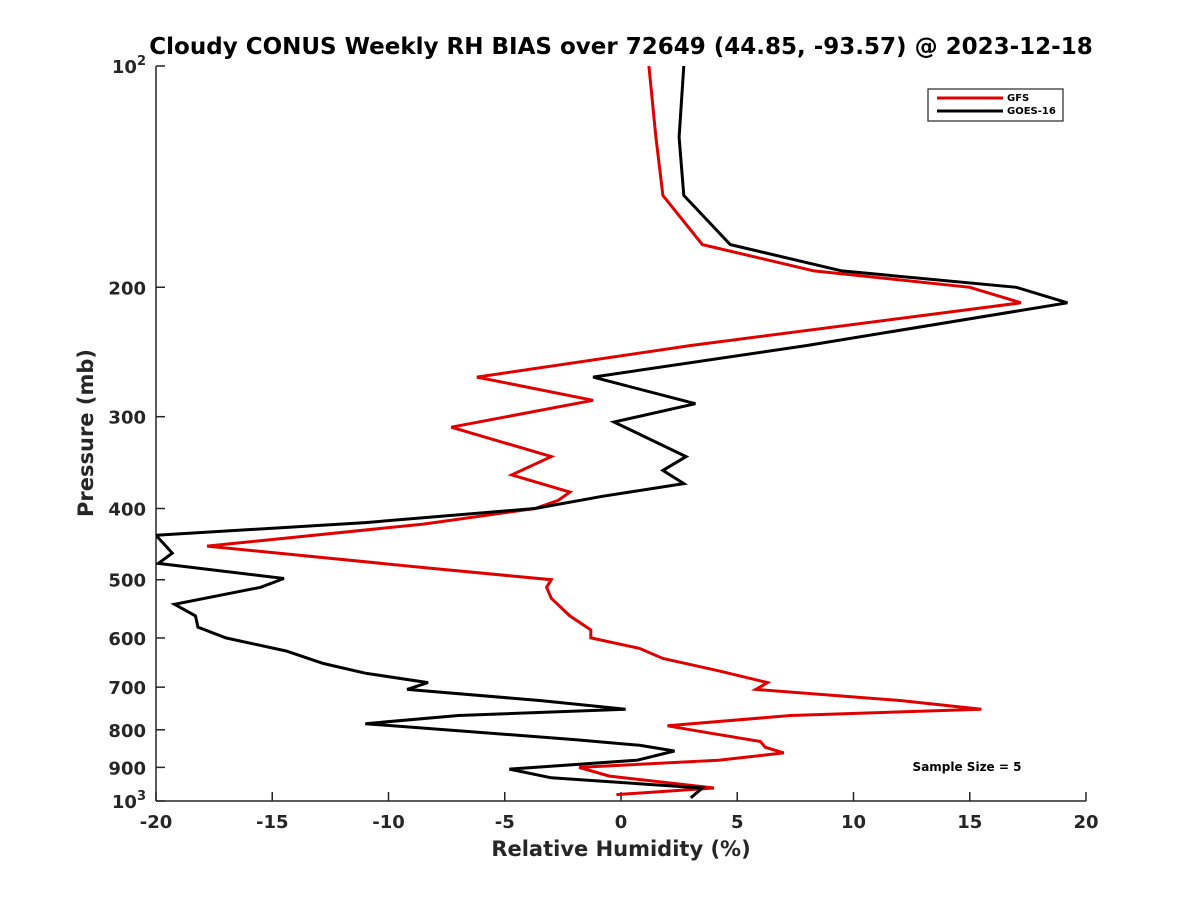 The height and width of the screenshot is (900, 1200). What do you see at coordinates (127, 688) in the screenshot?
I see `y-tick-label: 700` at bounding box center [127, 688].